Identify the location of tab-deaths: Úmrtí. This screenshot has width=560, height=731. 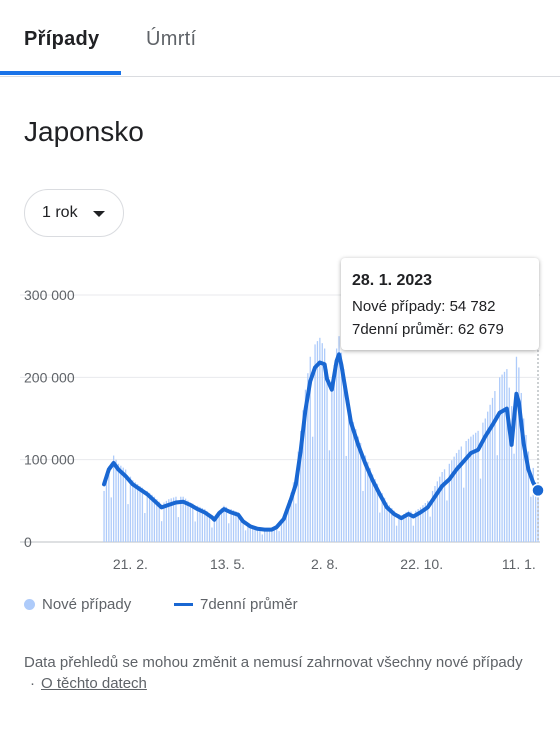
(171, 39).